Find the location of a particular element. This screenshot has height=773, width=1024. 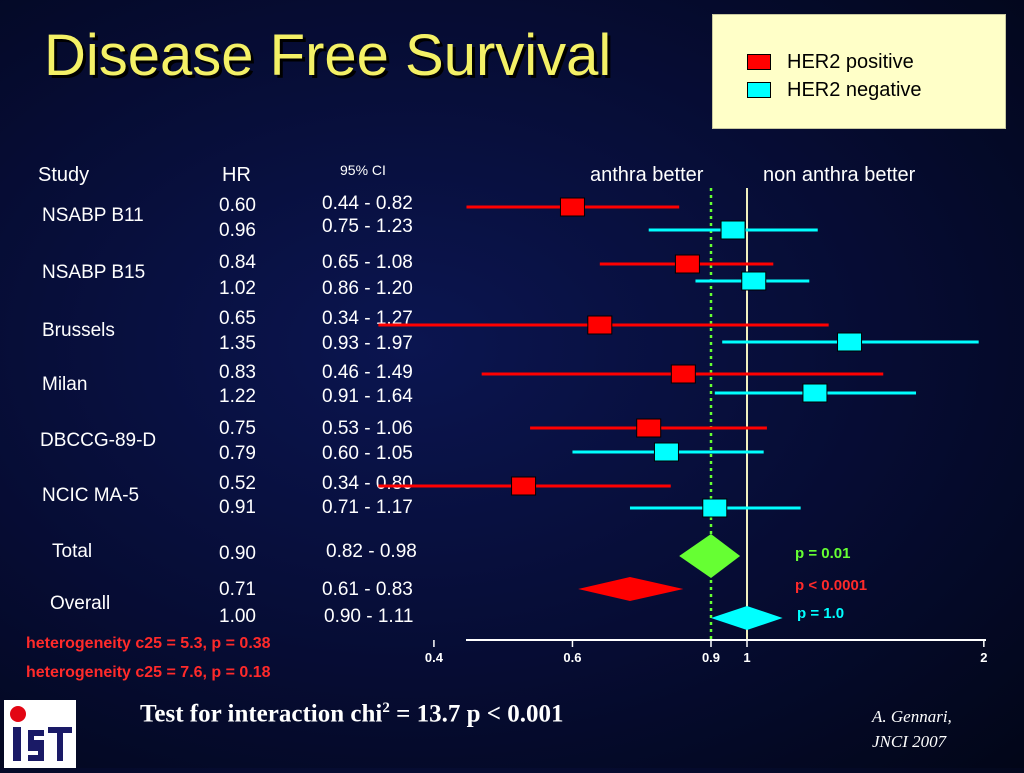

p-value-negative: p = 1.0 is located at coordinates (821, 613).